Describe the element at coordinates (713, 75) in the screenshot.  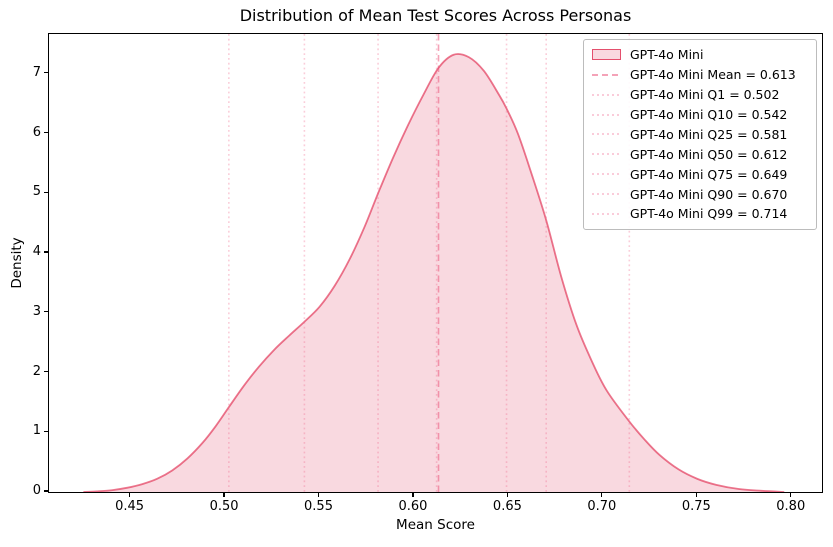
I see `legend-item-label: GPT-4o Mini Mean = 0.613` at that location.